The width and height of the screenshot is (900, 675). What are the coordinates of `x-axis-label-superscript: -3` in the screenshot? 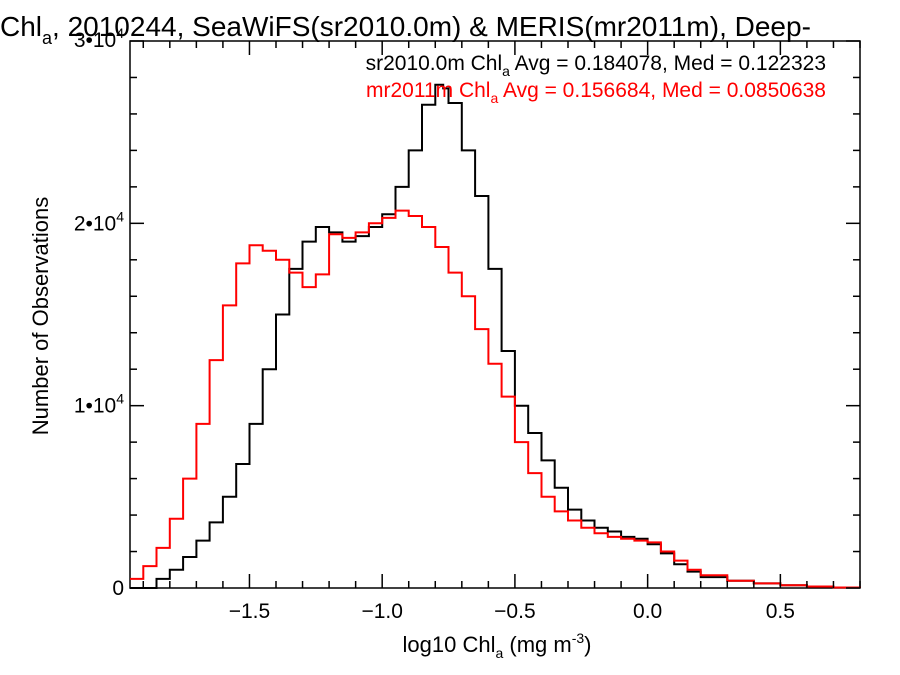 It's located at (578, 638).